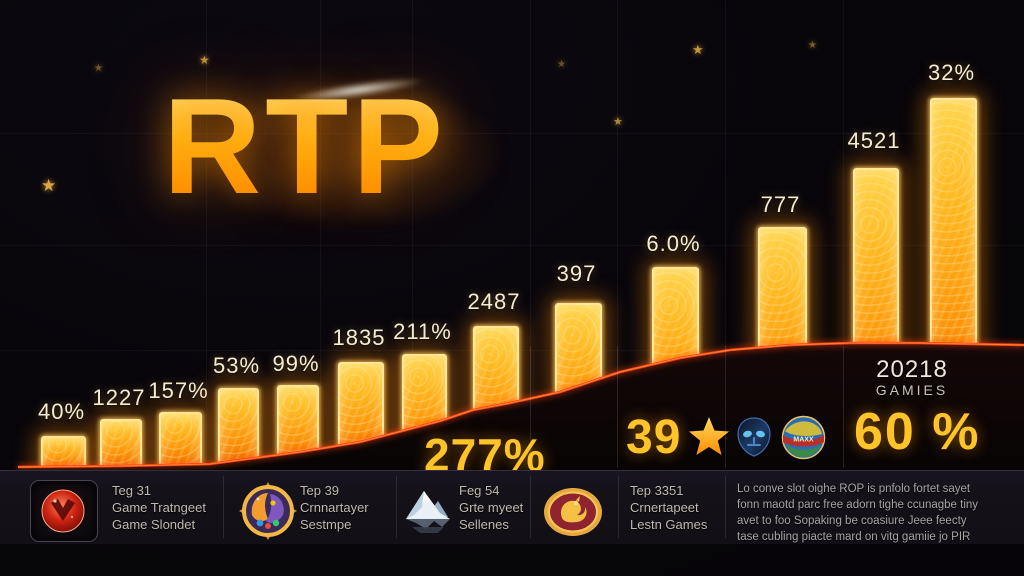  I want to click on legend-line: Sellenes, so click(484, 524).